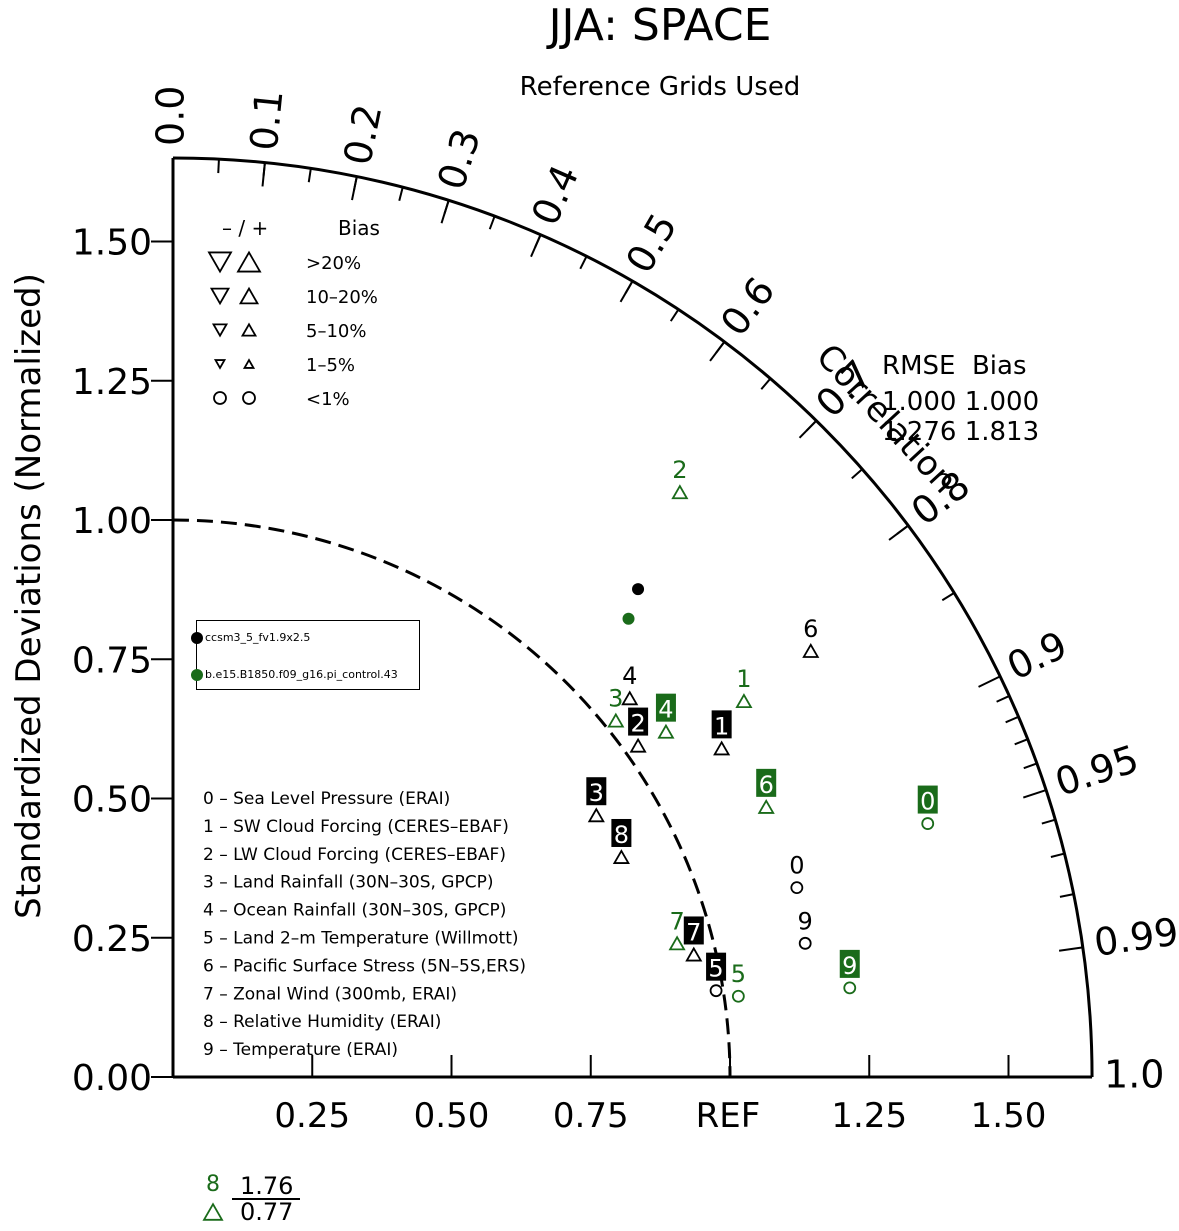  What do you see at coordinates (361, 939) in the screenshot?
I see `variable-list-item: 5 – Land 2–m Temperature (Willmott)` at bounding box center [361, 939].